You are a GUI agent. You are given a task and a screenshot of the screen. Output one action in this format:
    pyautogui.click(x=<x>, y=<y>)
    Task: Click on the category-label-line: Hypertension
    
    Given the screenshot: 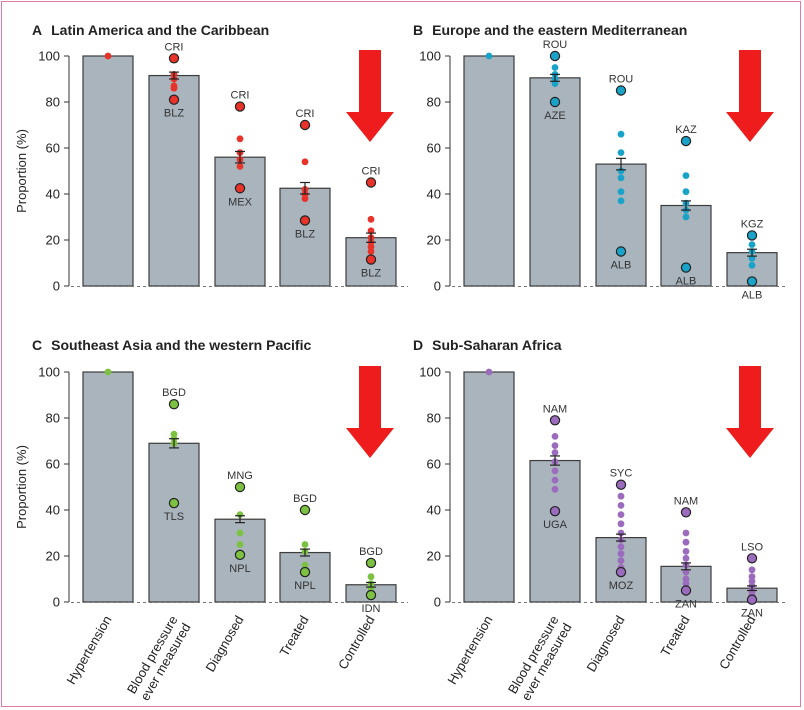 What is the action you would take?
    pyautogui.click(x=88, y=650)
    